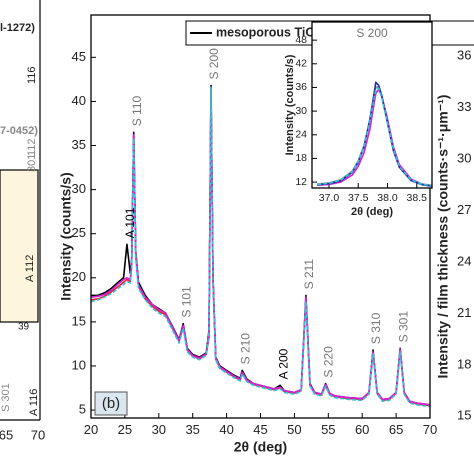  I want to click on fragment-text: 301, so click(32, 163).